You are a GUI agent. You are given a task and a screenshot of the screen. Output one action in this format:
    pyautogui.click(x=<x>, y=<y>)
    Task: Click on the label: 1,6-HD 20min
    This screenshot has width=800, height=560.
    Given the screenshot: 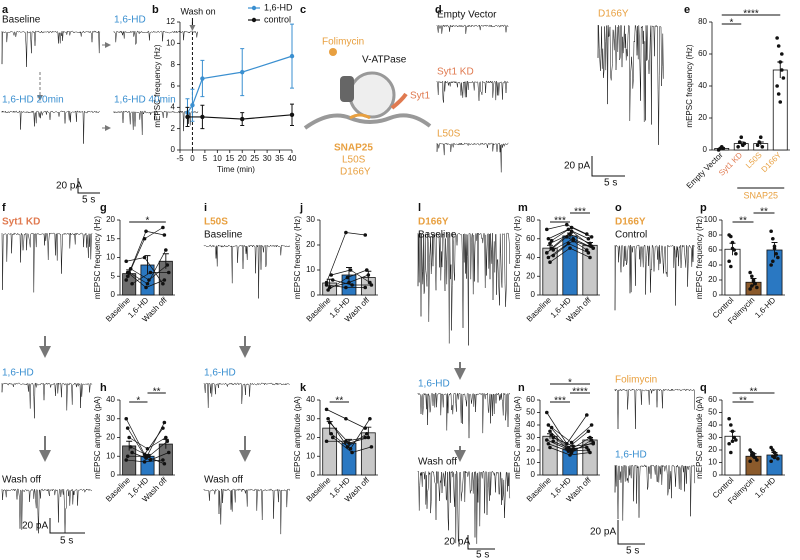 What is the action you would take?
    pyautogui.click(x=33, y=100)
    